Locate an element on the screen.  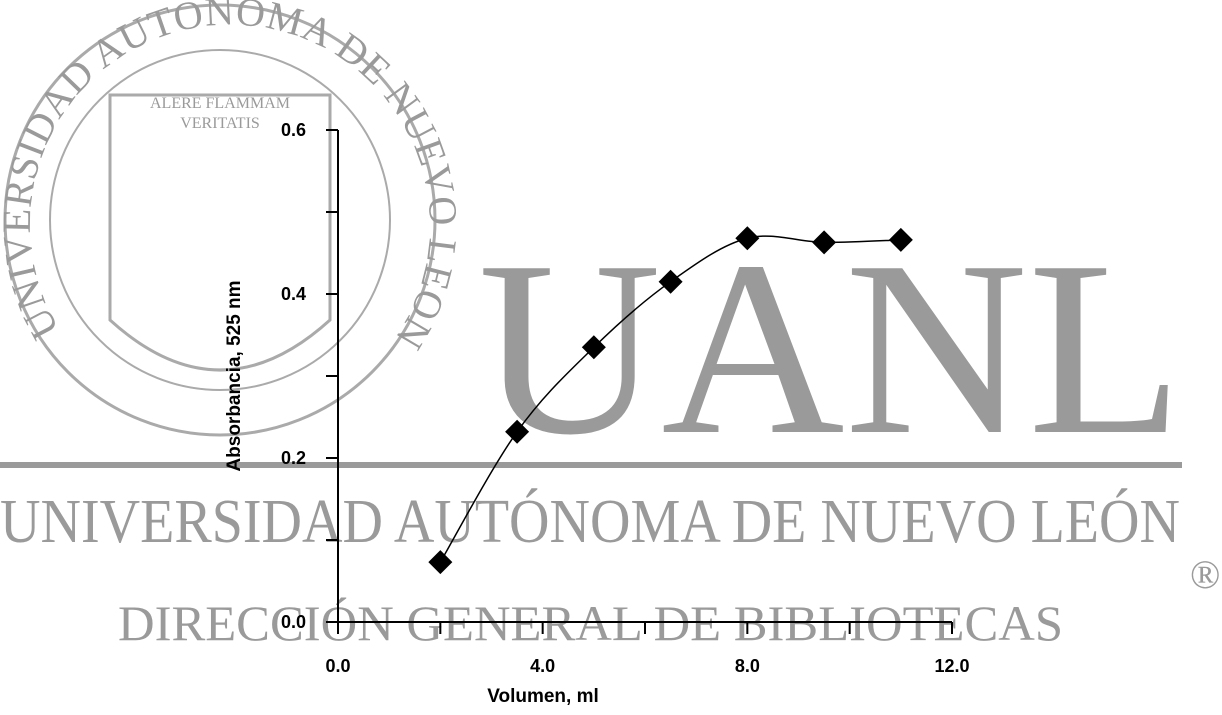
university: UNIVERSIDAD AUTÓNOMA DE NUEVO LEÓN is located at coordinates (590, 522).